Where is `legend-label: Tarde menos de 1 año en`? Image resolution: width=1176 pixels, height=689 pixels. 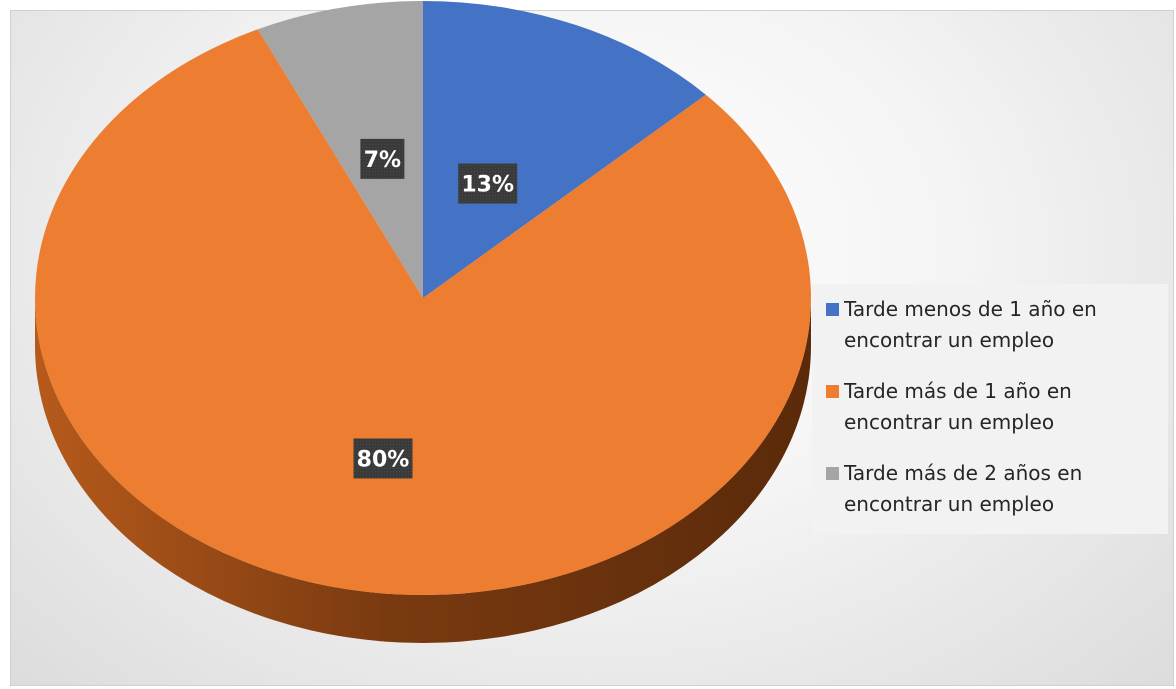 legend-label: Tarde menos de 1 año en is located at coordinates (970, 309).